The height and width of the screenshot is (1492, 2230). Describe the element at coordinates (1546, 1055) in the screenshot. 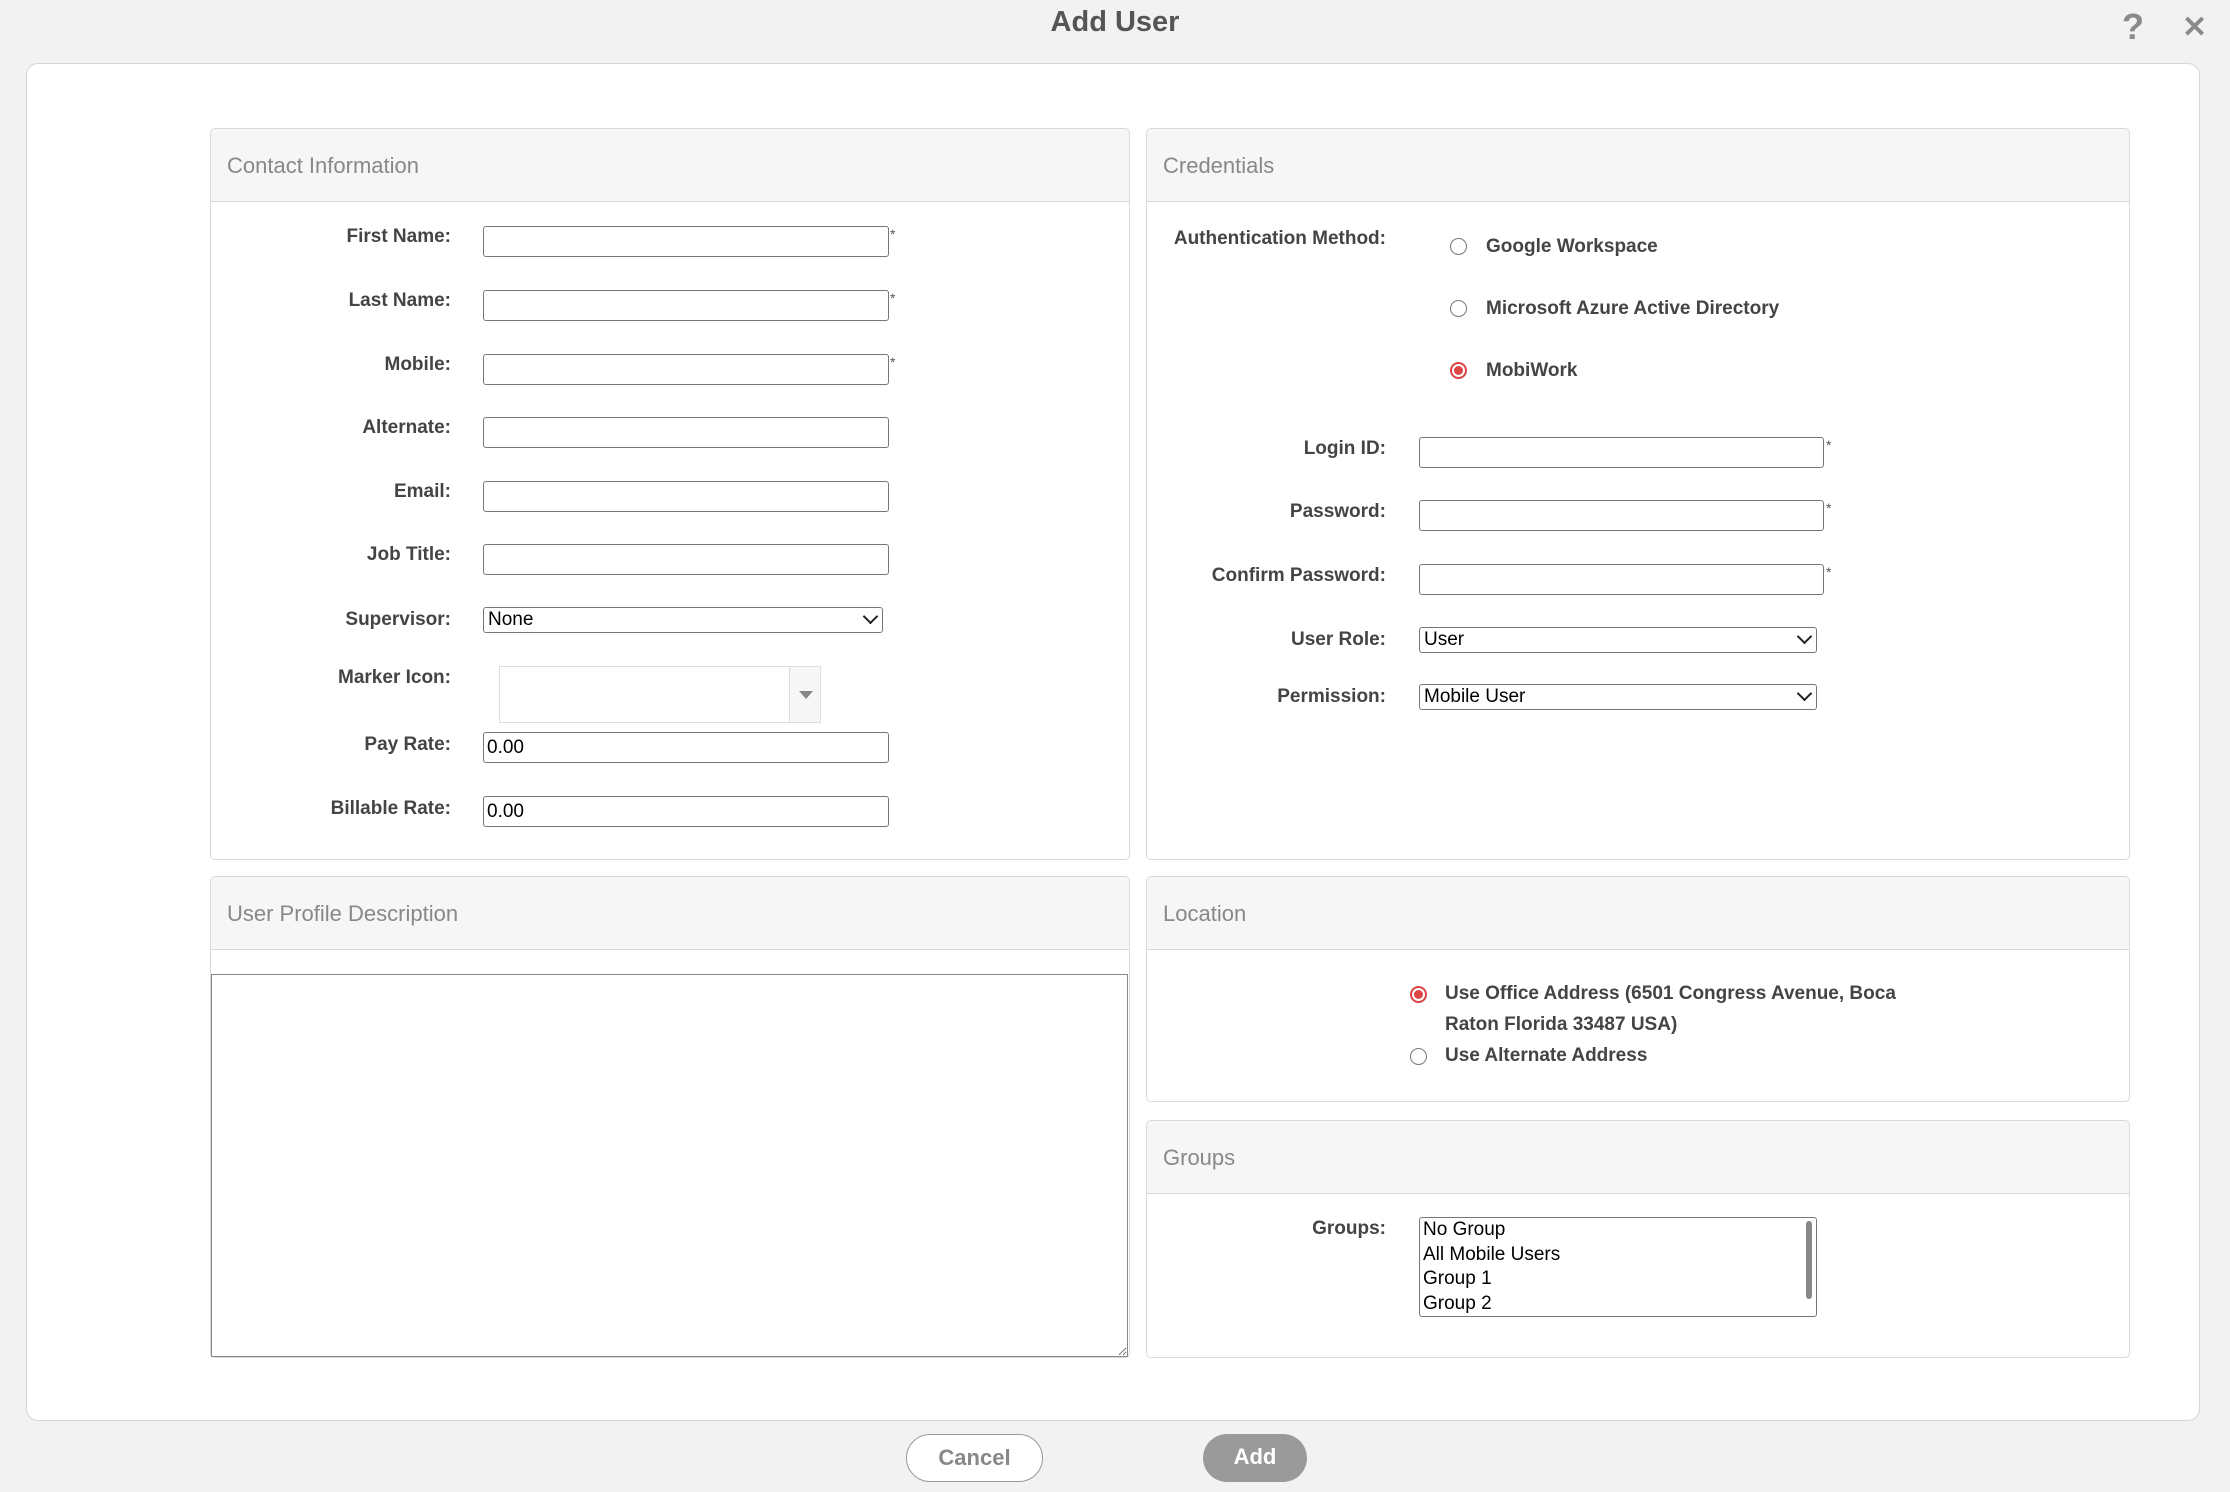

I see `radio-label: Use Alternate Address` at that location.